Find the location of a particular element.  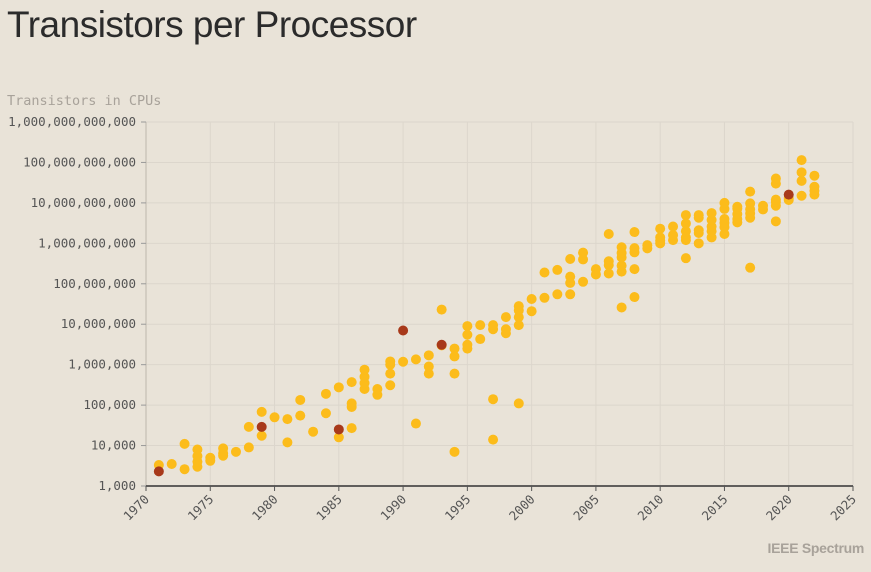

x-tick-label: 2015 is located at coordinates (715, 508).